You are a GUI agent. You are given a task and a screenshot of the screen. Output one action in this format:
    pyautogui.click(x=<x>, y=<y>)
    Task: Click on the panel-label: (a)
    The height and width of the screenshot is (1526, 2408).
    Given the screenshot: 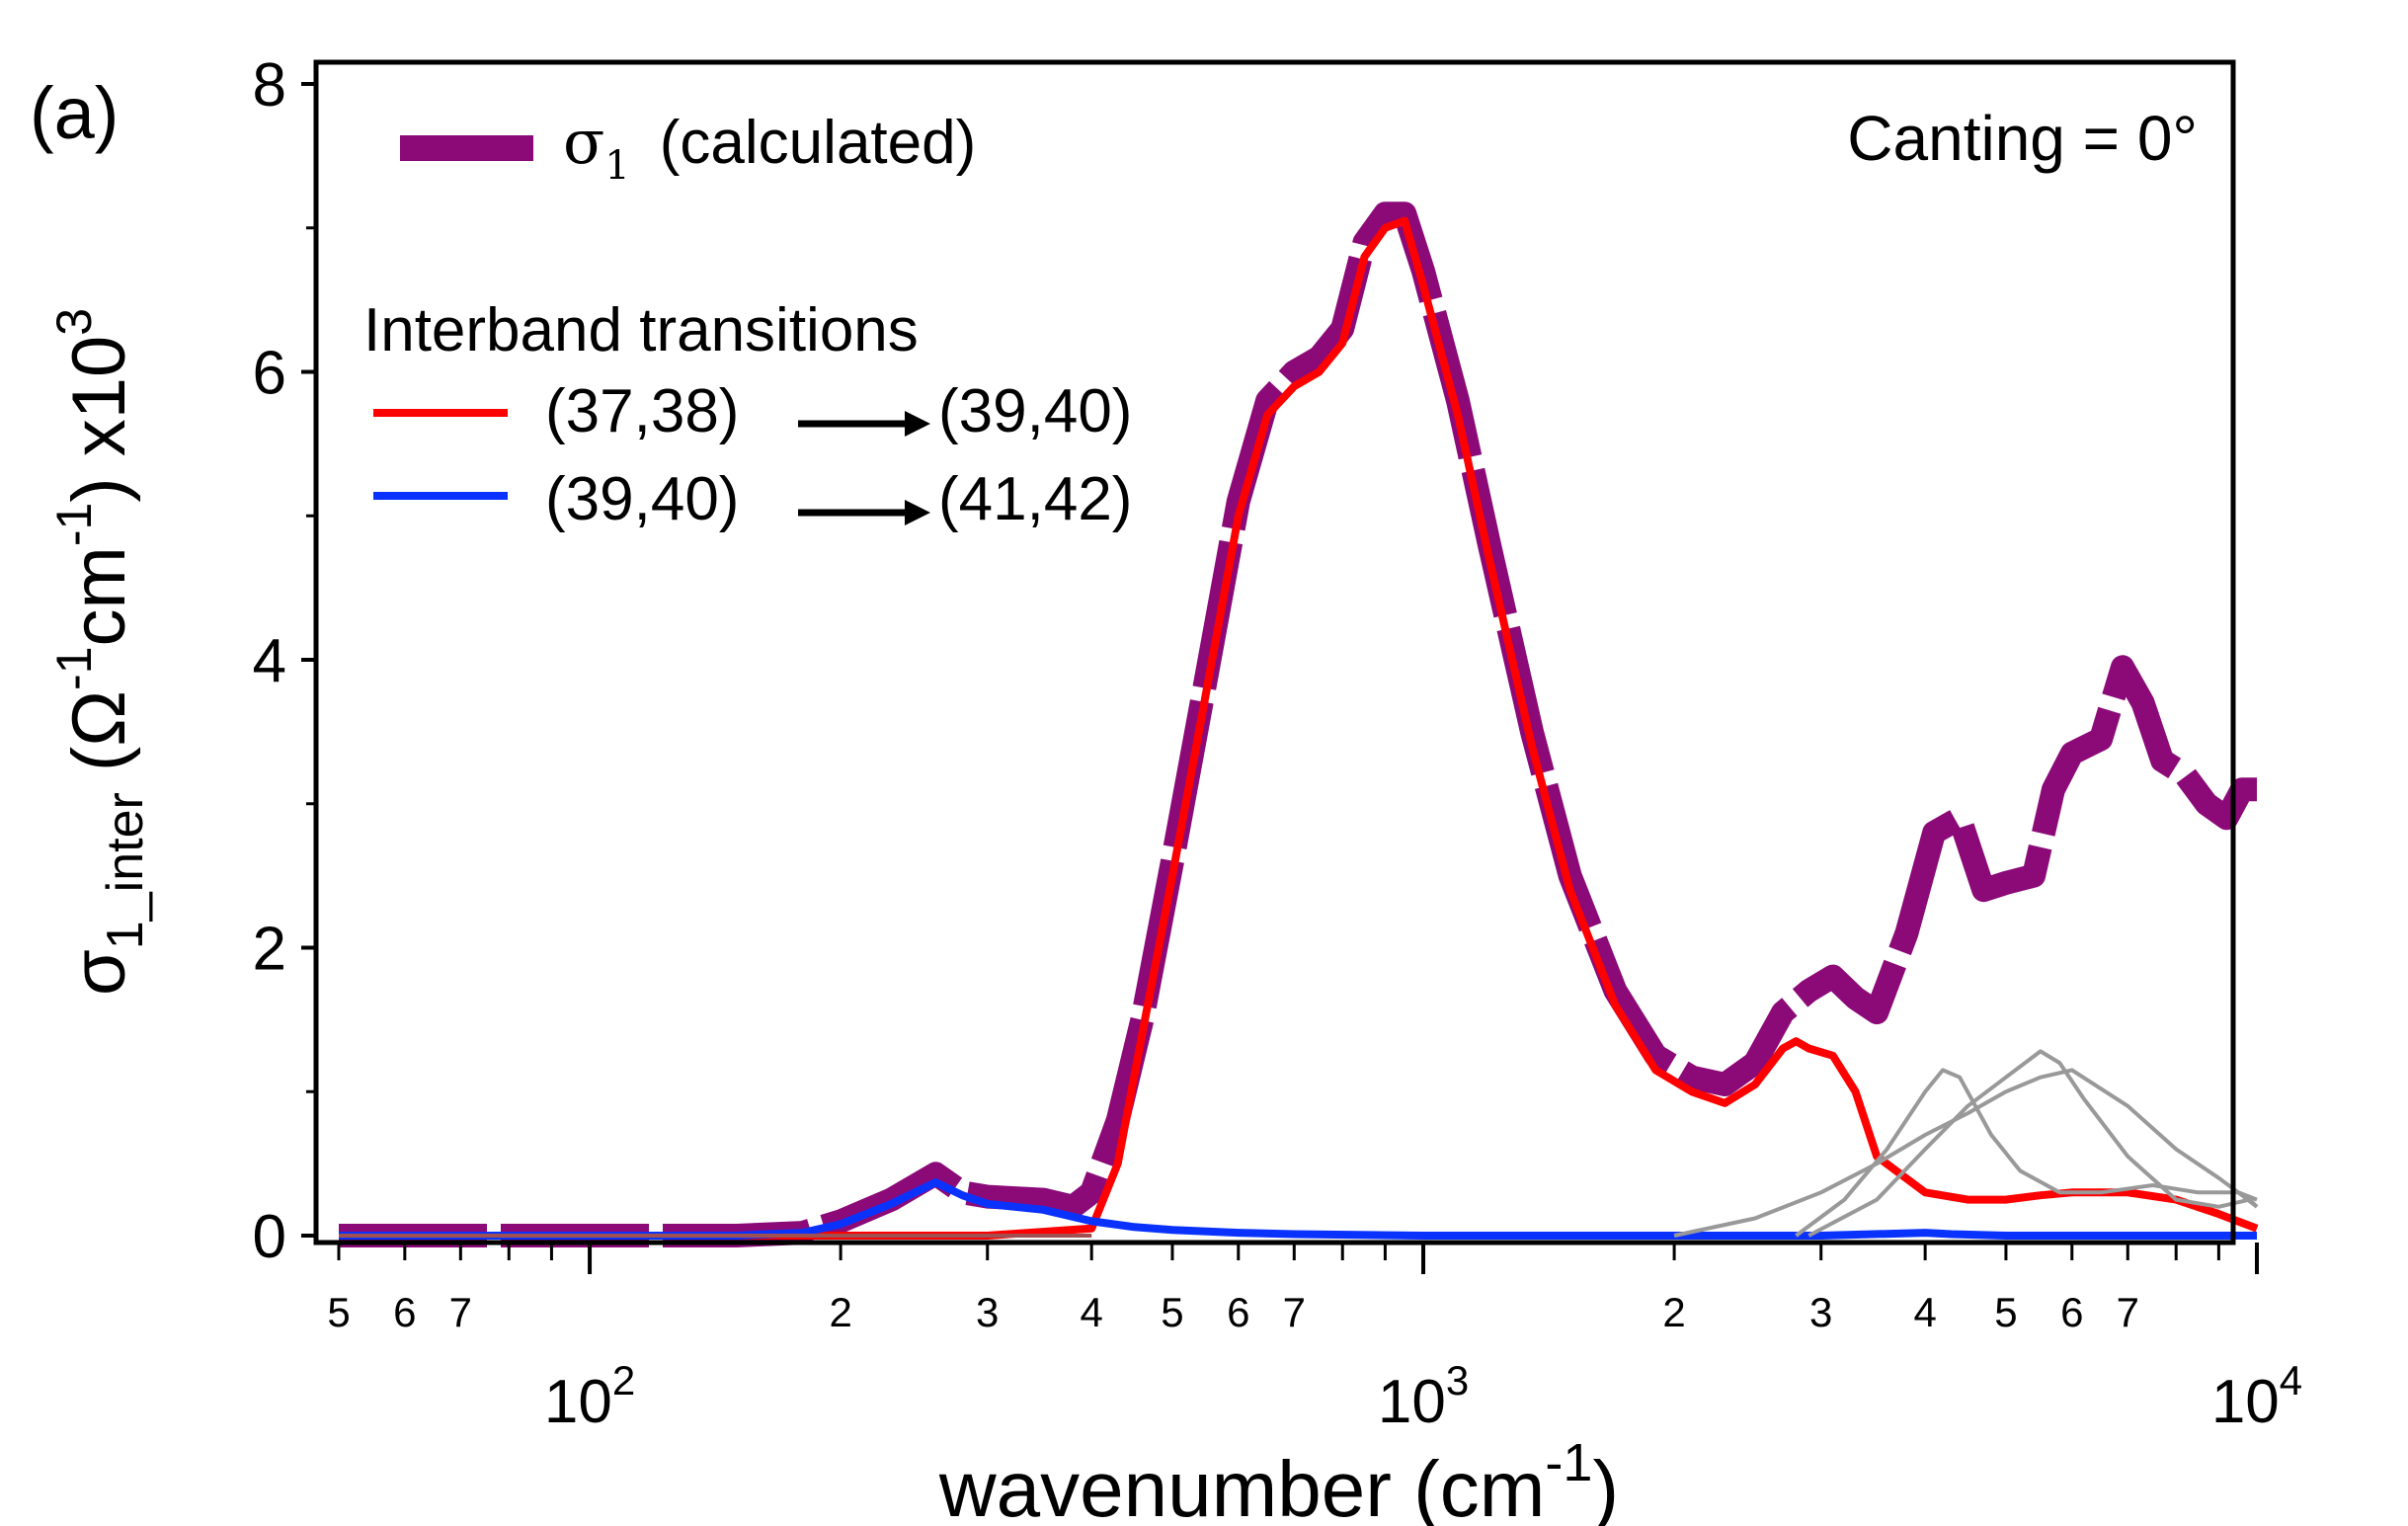 What is the action you would take?
    pyautogui.click(x=74, y=113)
    